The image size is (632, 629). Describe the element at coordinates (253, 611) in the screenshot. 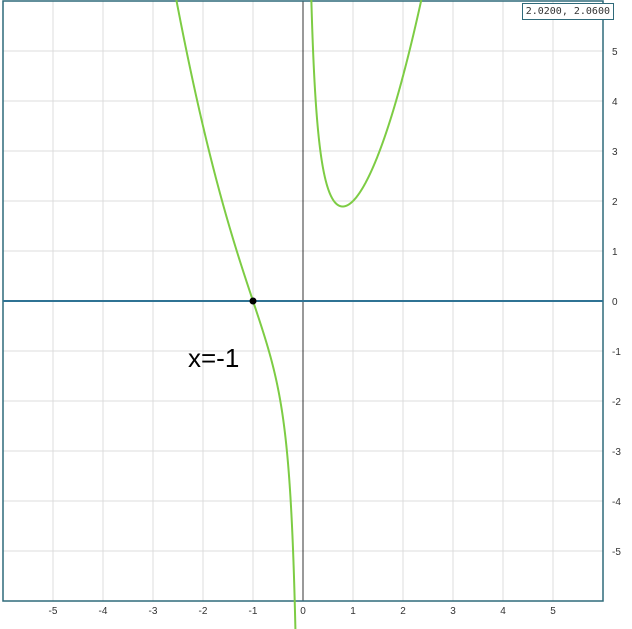

I see `x-tick-label: -1` at that location.